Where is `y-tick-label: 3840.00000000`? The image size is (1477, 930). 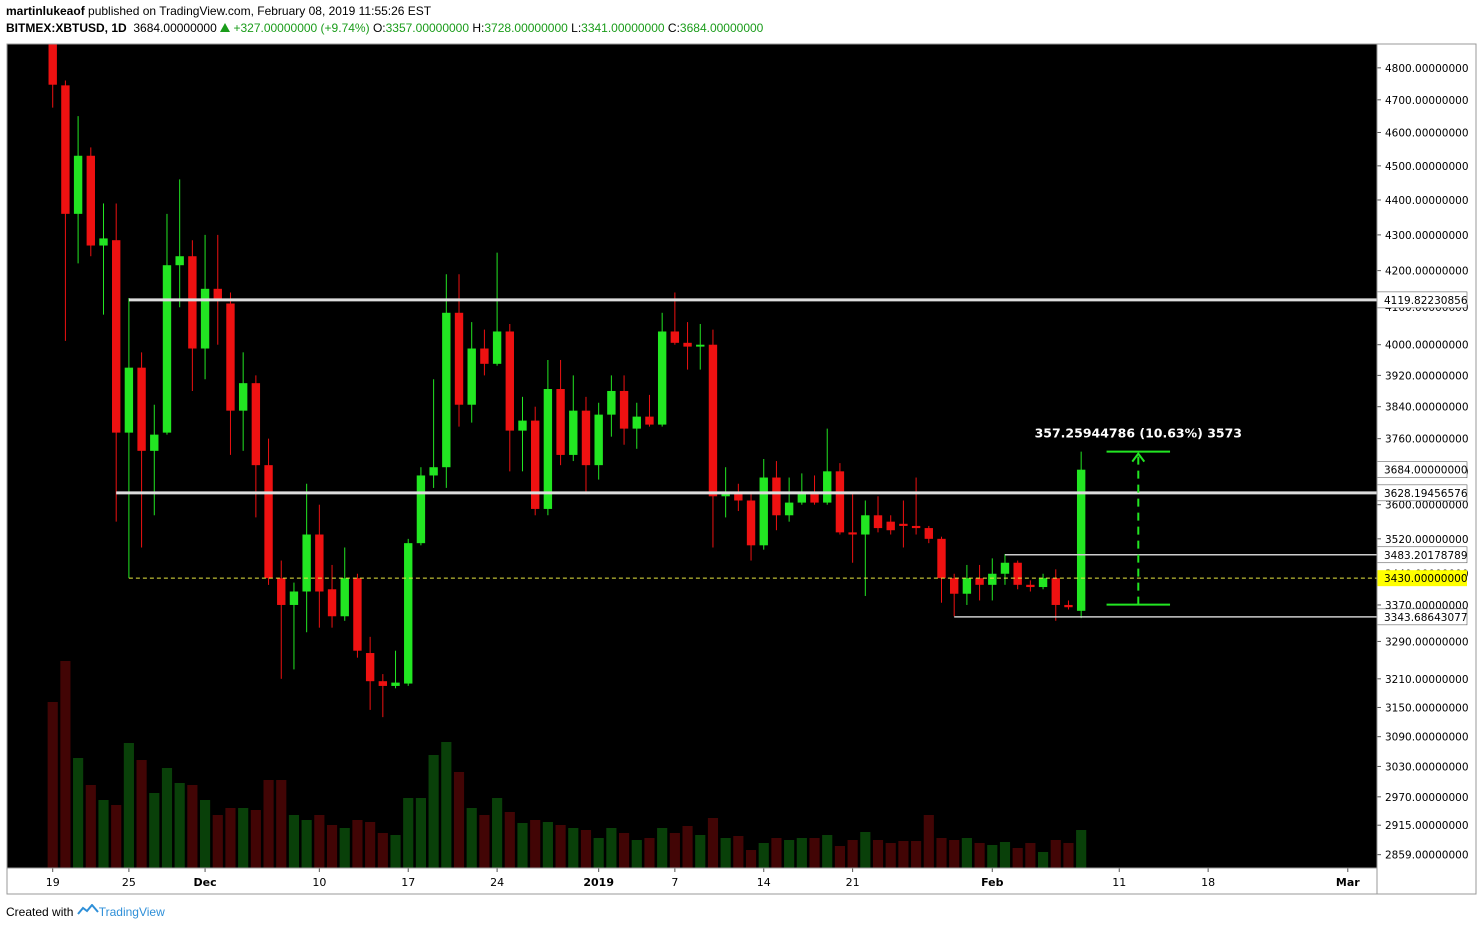 y-tick-label: 3840.00000000 is located at coordinates (1427, 408).